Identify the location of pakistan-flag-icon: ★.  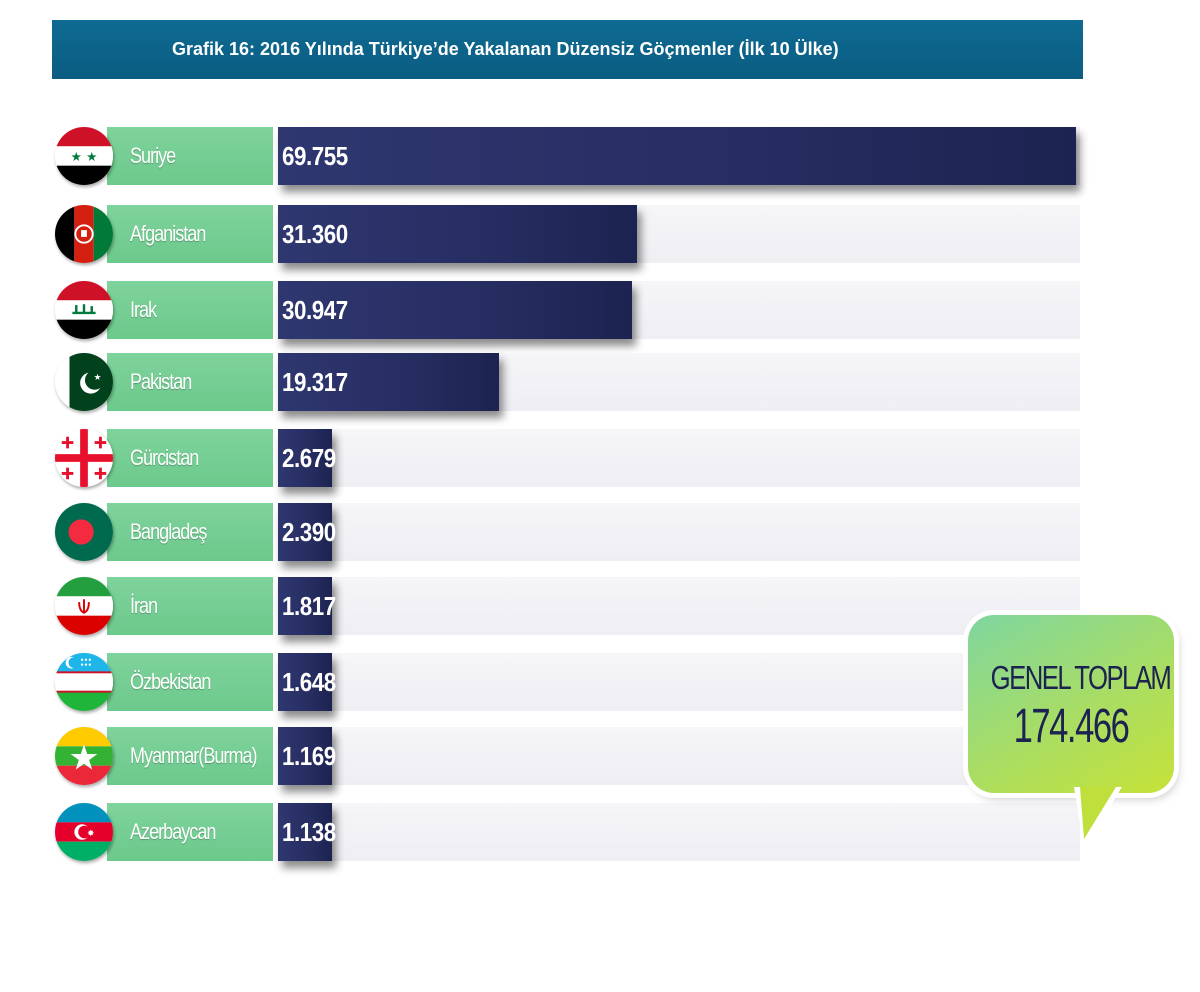
(84, 382).